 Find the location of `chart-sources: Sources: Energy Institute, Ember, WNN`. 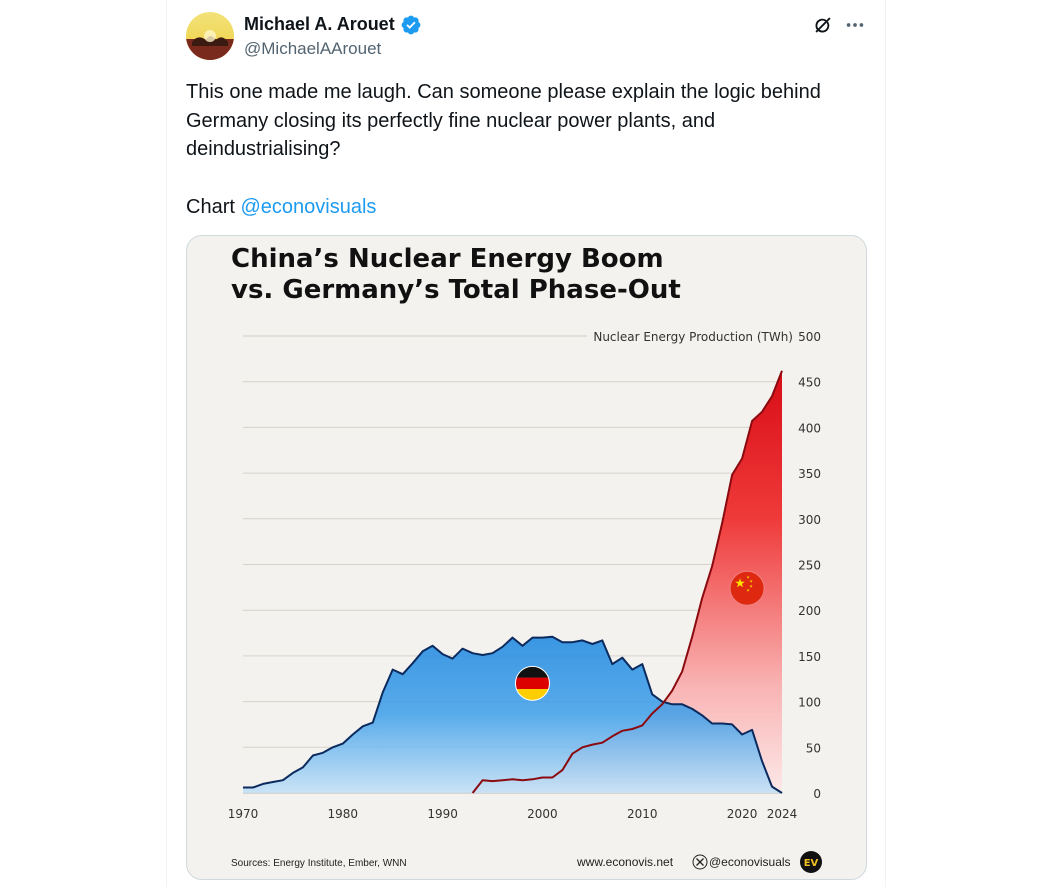

chart-sources: Sources: Energy Institute, Ember, WNN is located at coordinates (319, 863).